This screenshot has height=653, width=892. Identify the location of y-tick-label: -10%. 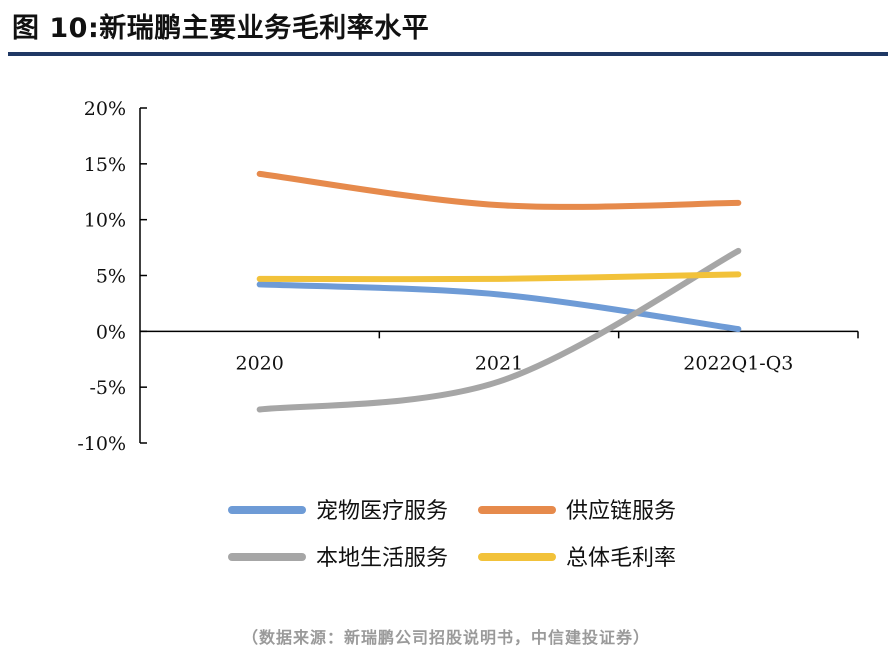
(101, 444).